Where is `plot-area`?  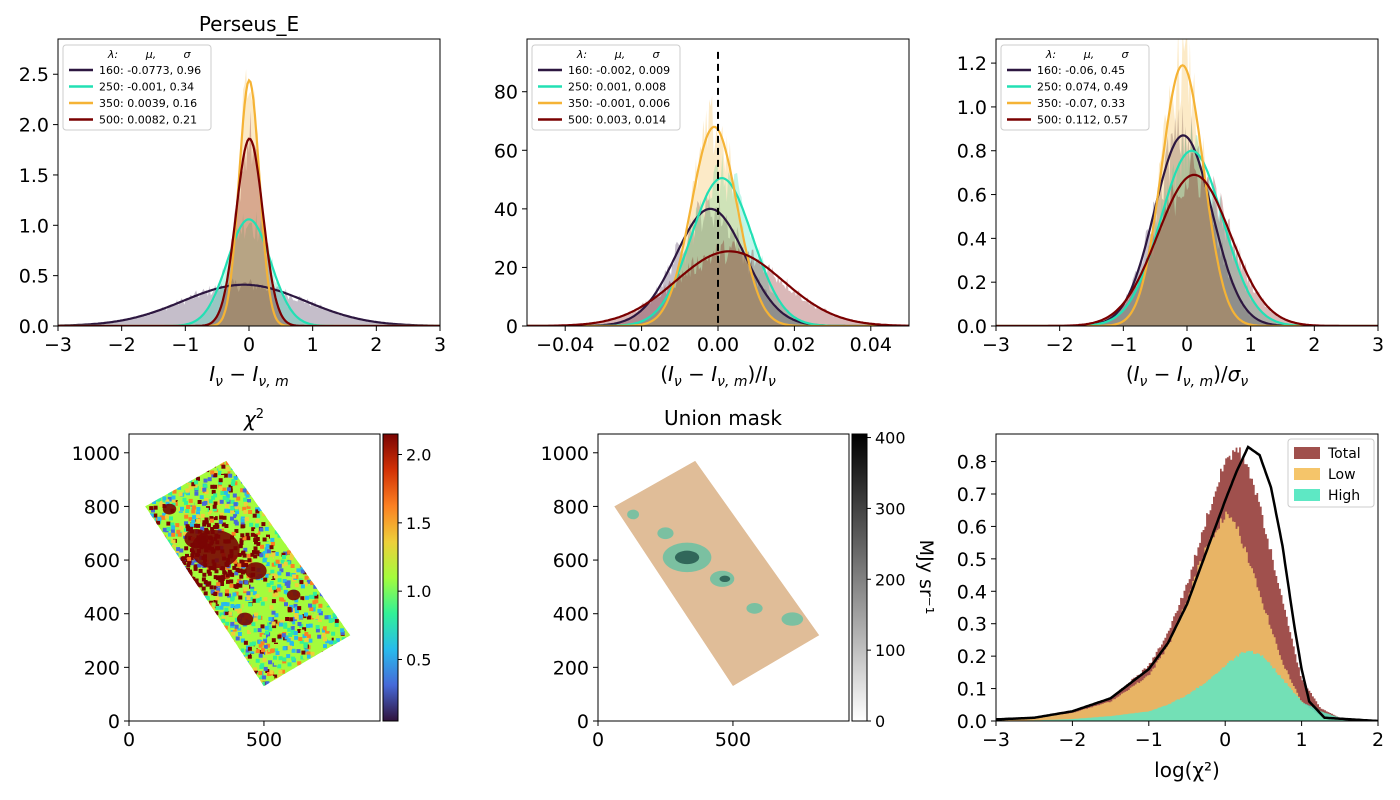
plot-area is located at coordinates (718, 188).